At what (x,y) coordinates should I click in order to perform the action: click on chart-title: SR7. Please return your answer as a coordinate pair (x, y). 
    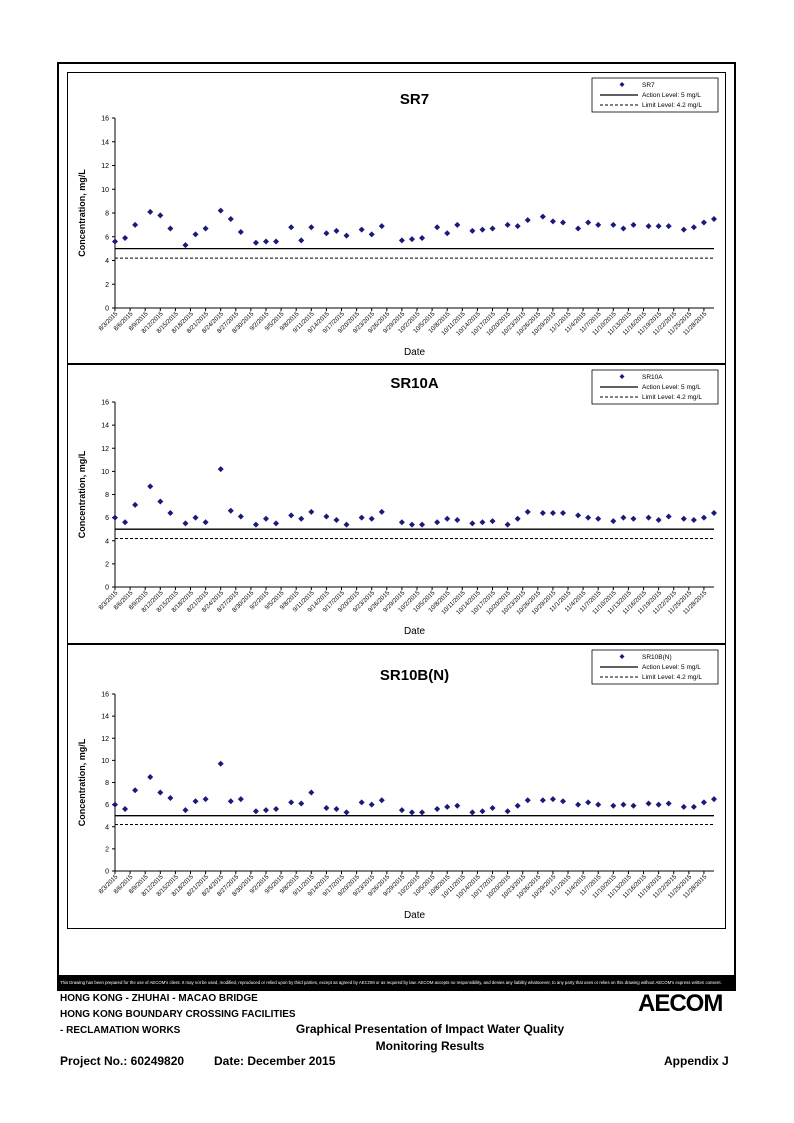
    Looking at the image, I should click on (414, 99).